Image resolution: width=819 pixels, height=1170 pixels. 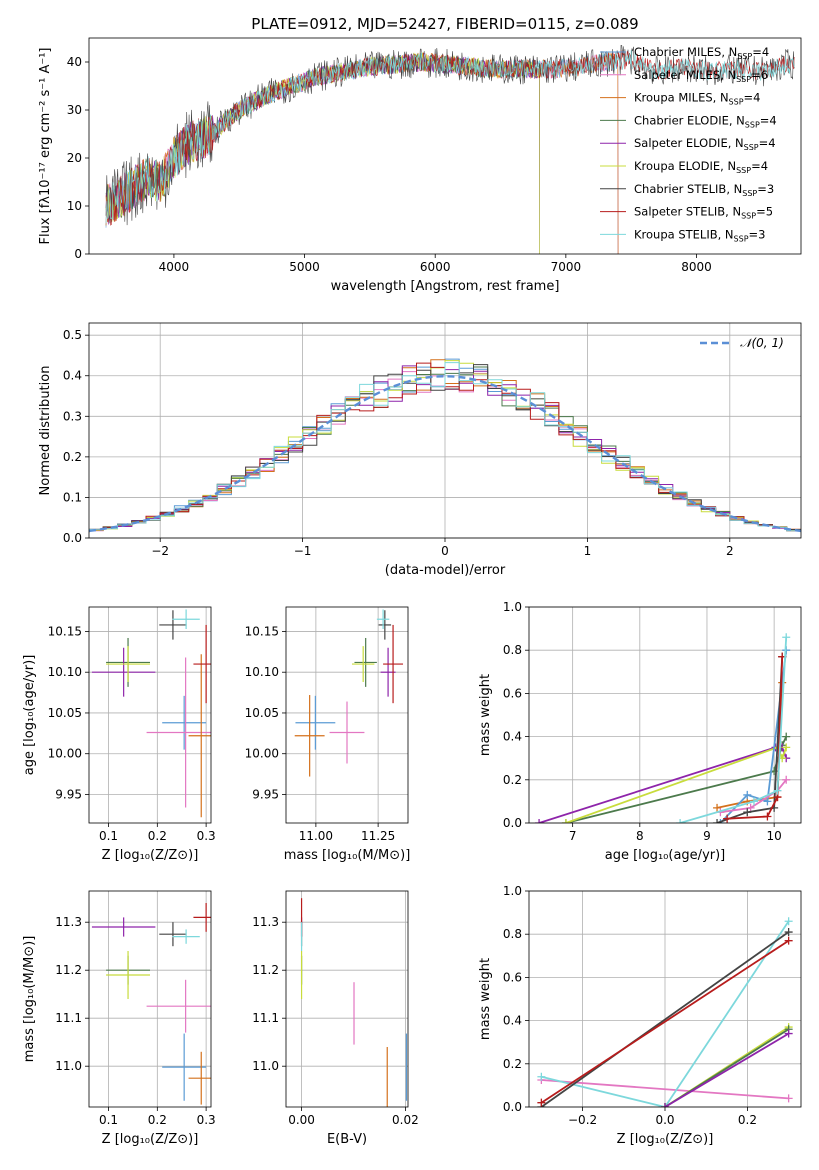 I want to click on normal-curve, so click(x=445, y=453).